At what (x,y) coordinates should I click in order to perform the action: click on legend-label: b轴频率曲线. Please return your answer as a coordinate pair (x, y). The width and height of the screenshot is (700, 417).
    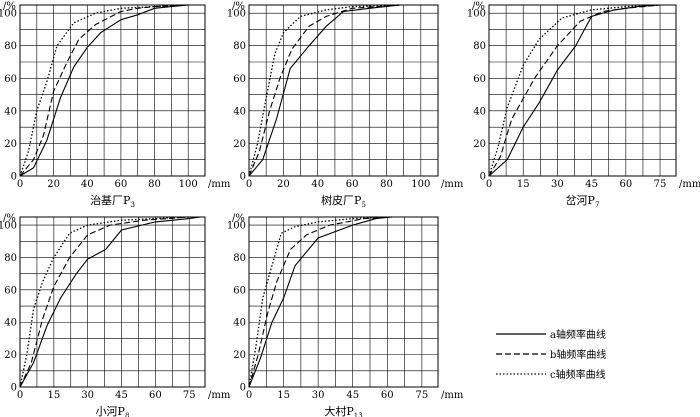
    Looking at the image, I should click on (578, 354).